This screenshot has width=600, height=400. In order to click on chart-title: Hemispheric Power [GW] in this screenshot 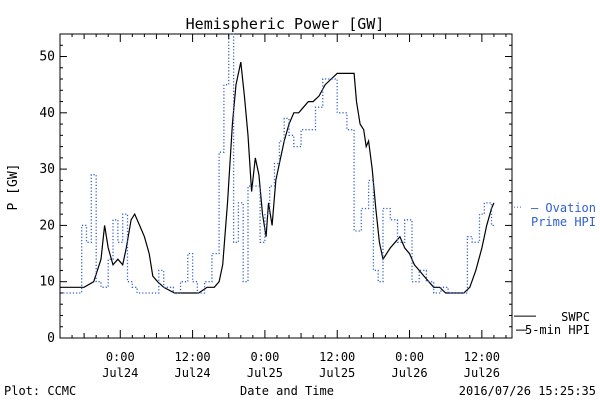, I will do `click(285, 24)`.